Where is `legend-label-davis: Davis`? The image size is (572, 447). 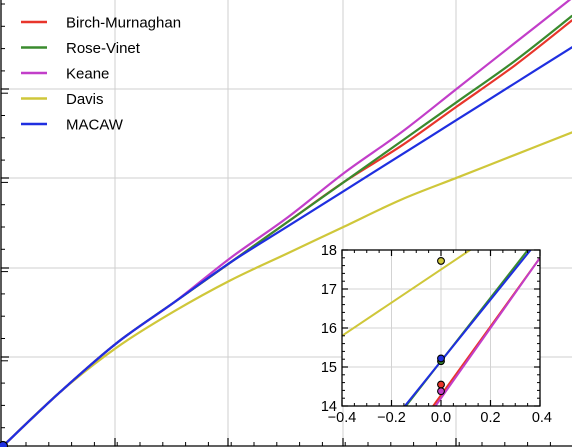
legend-label-davis: Davis is located at coordinates (85, 99).